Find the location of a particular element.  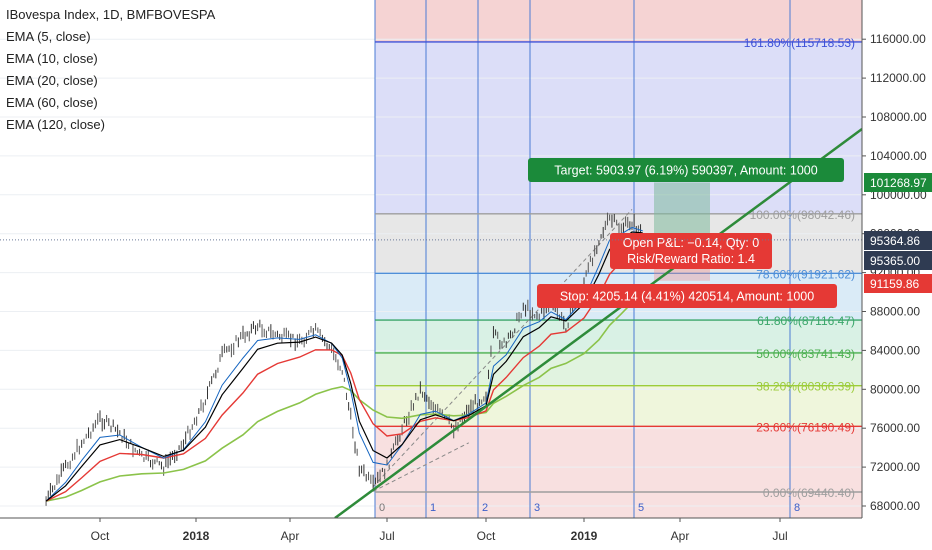

y-tick-label-3: 80000.00 is located at coordinates (895, 389).